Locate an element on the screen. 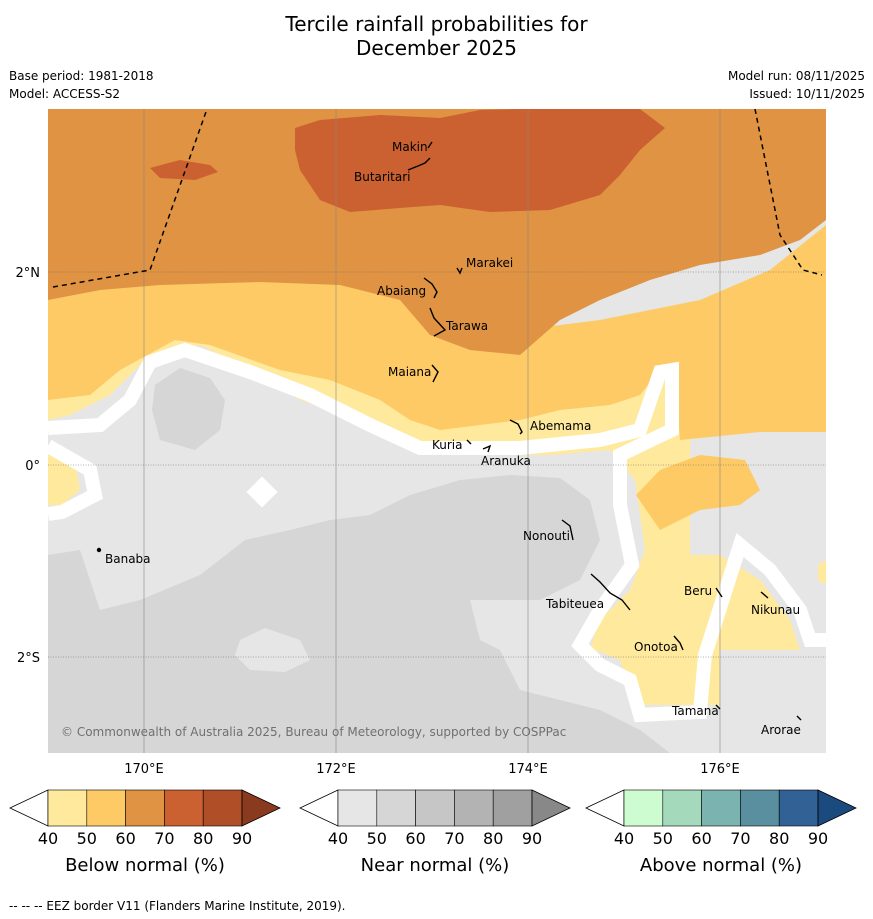  place-label-kuria: Kuria is located at coordinates (447, 445).